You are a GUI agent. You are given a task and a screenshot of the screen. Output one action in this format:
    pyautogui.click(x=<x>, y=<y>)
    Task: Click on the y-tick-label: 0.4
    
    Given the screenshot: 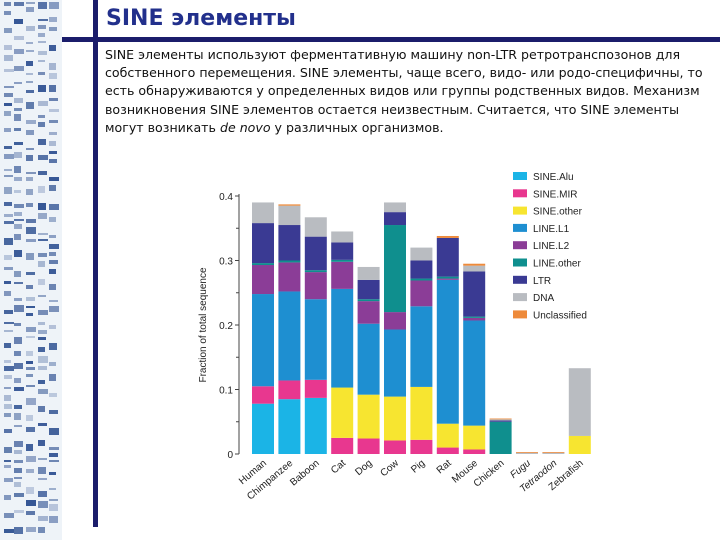 What is the action you would take?
    pyautogui.click(x=226, y=197)
    